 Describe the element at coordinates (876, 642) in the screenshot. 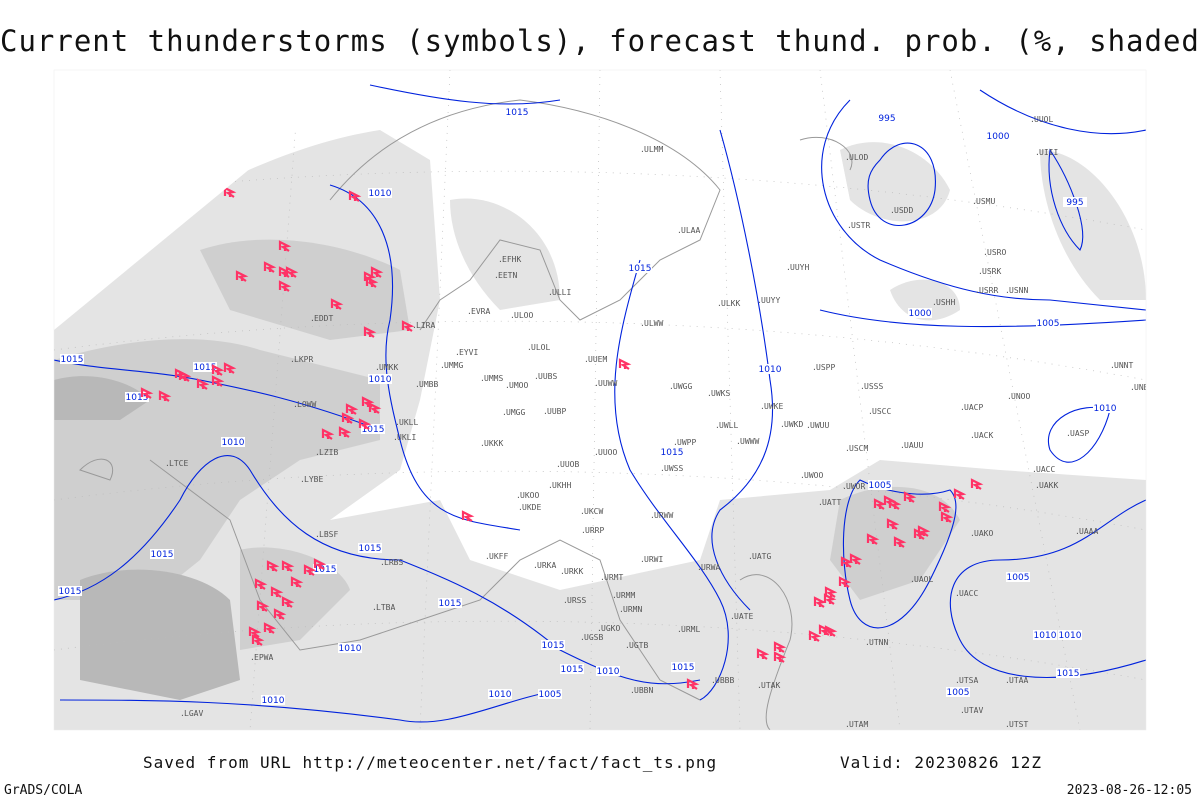

I see `station-marker: . UTNN` at that location.